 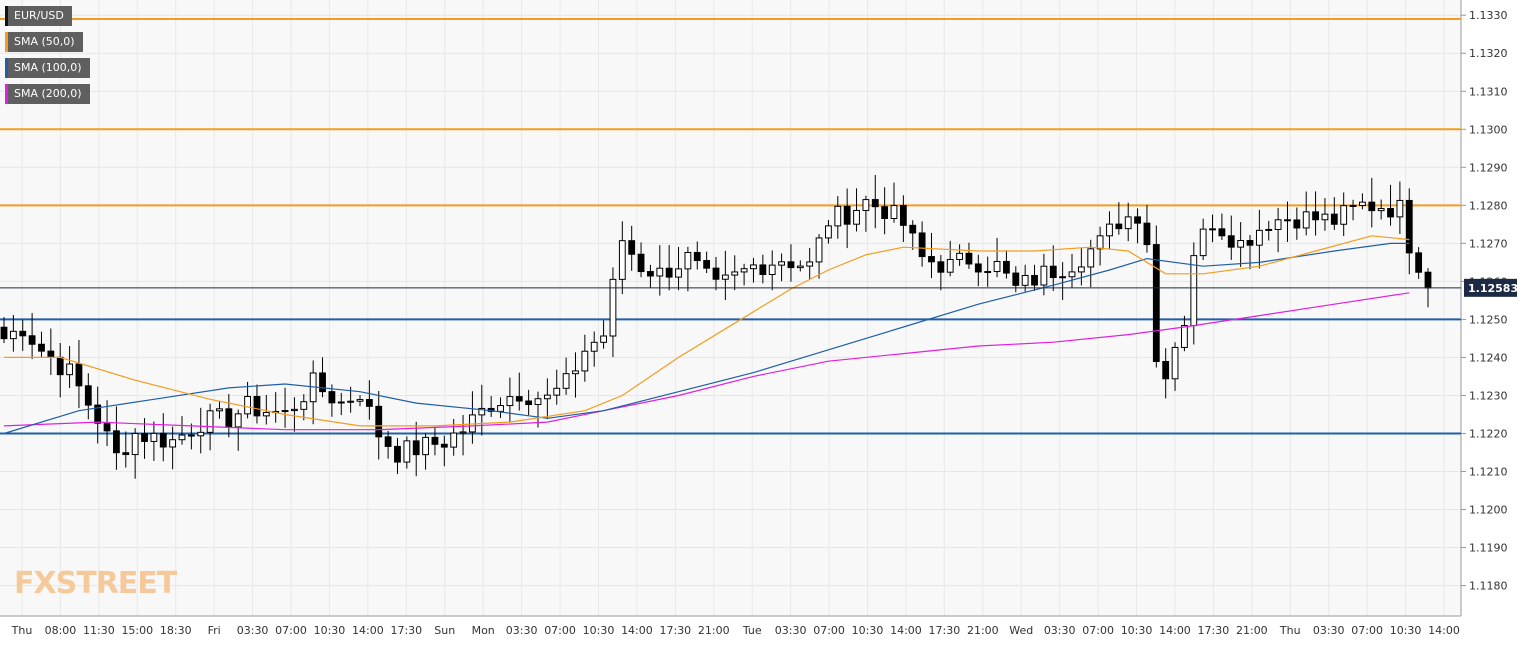 What do you see at coordinates (1488, 548) in the screenshot?
I see `y-tick-label: 1.1190` at bounding box center [1488, 548].